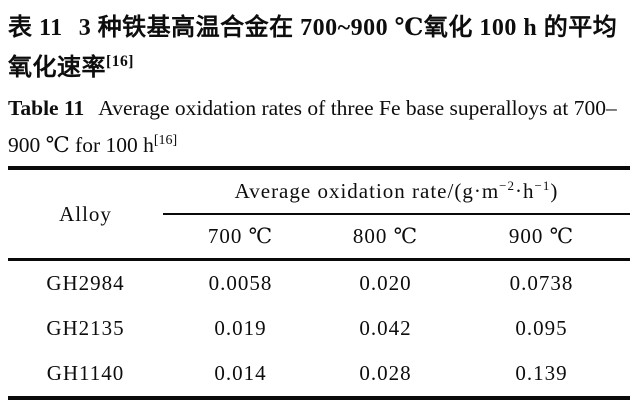 Image resolution: width=637 pixels, height=406 pixels. I want to click on unit-text-suffix: ), so click(554, 191).